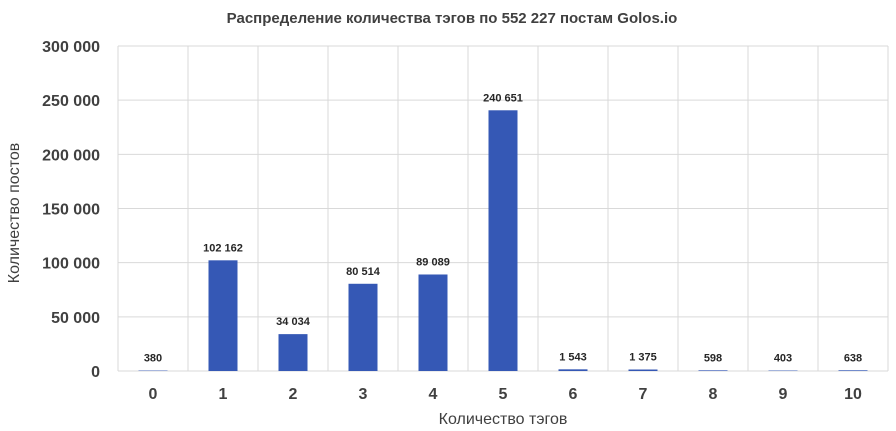 The image size is (896, 431). What do you see at coordinates (75, 318) in the screenshot?
I see `y-tick-label: 50 000` at bounding box center [75, 318].